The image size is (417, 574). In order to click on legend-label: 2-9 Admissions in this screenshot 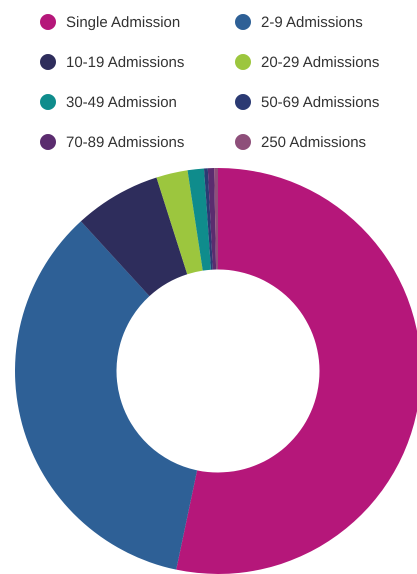, I will do `click(312, 22)`.